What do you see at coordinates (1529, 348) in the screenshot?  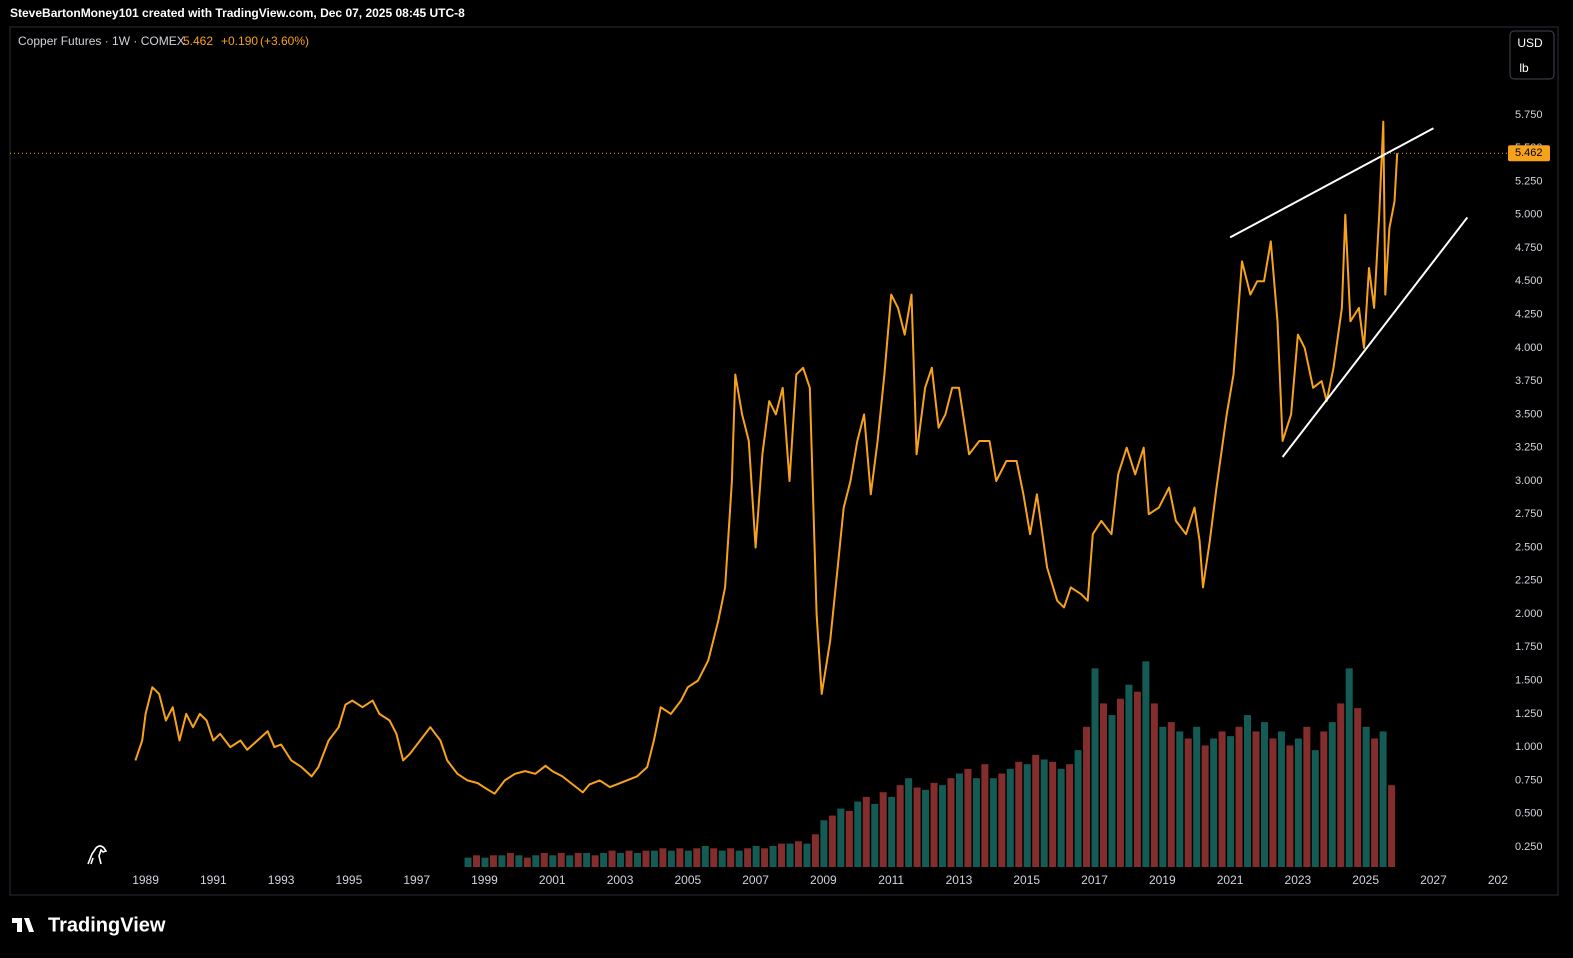 I see `y-tick-label: 4.000` at bounding box center [1529, 348].